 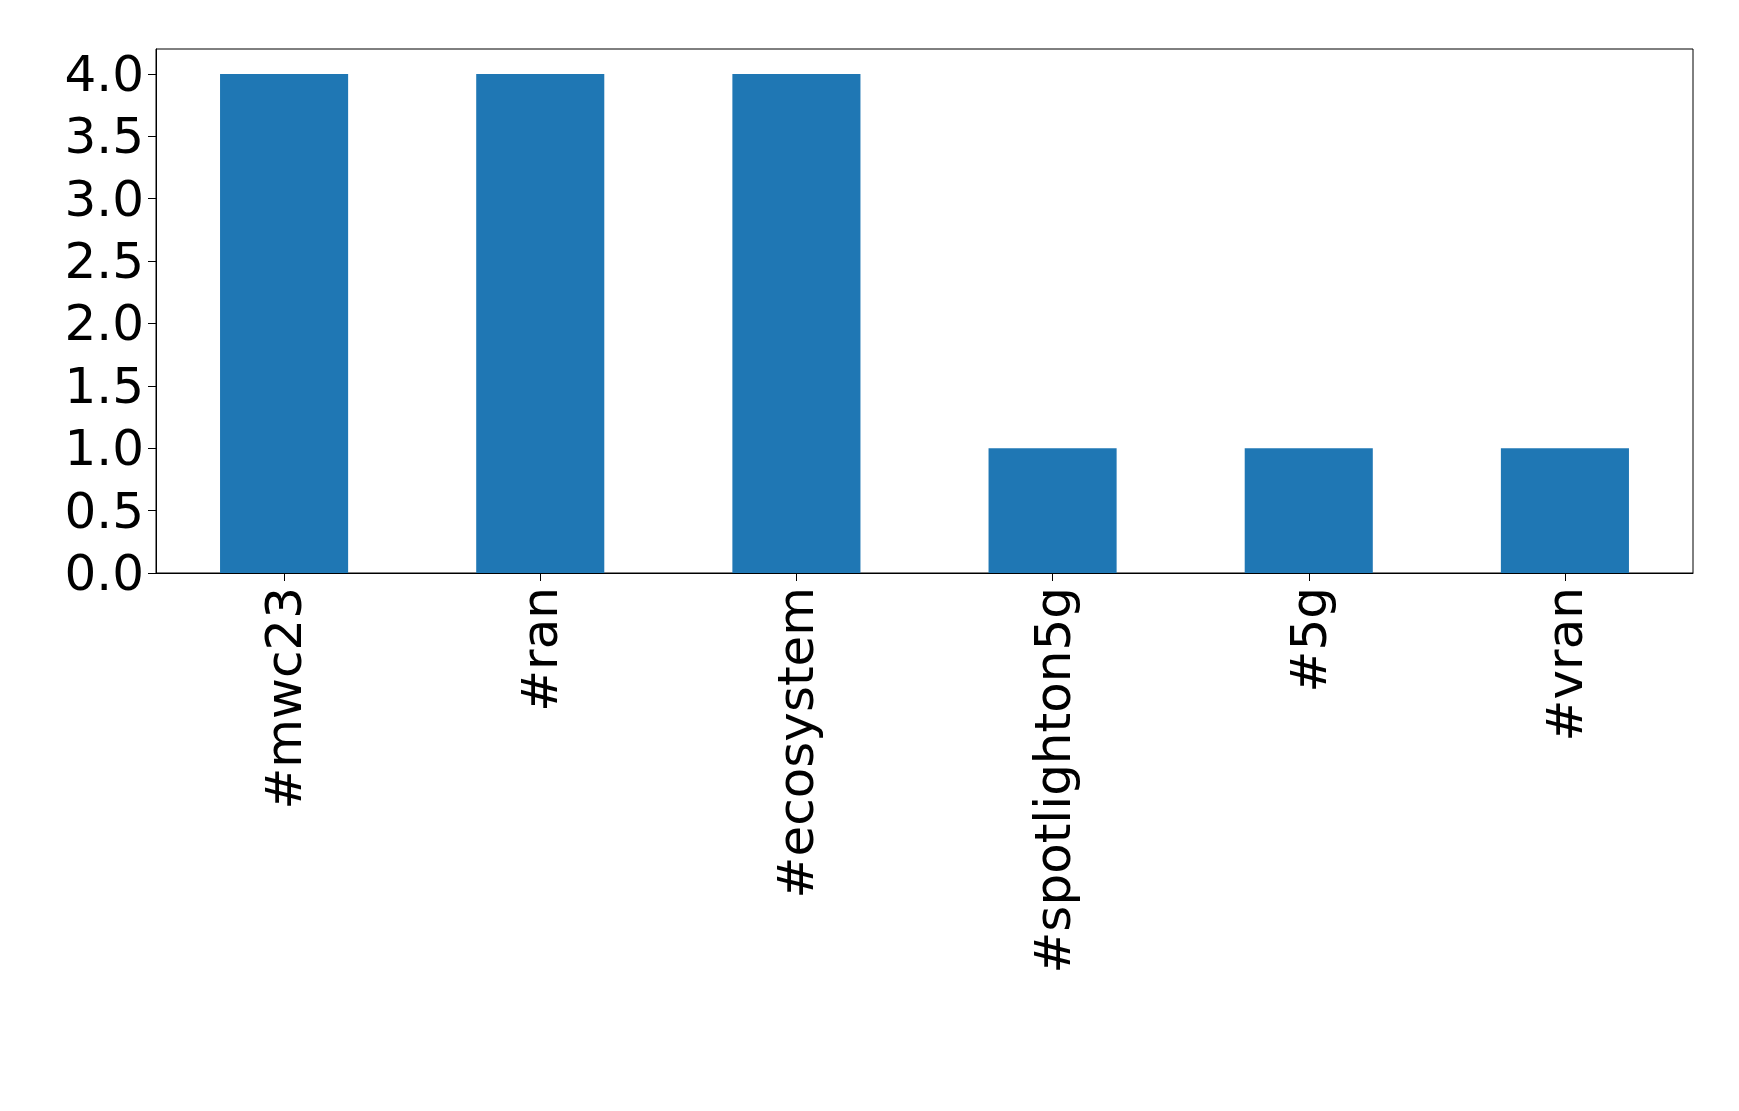 What do you see at coordinates (1308, 640) in the screenshot?
I see `x-tick-label: #5g` at bounding box center [1308, 640].